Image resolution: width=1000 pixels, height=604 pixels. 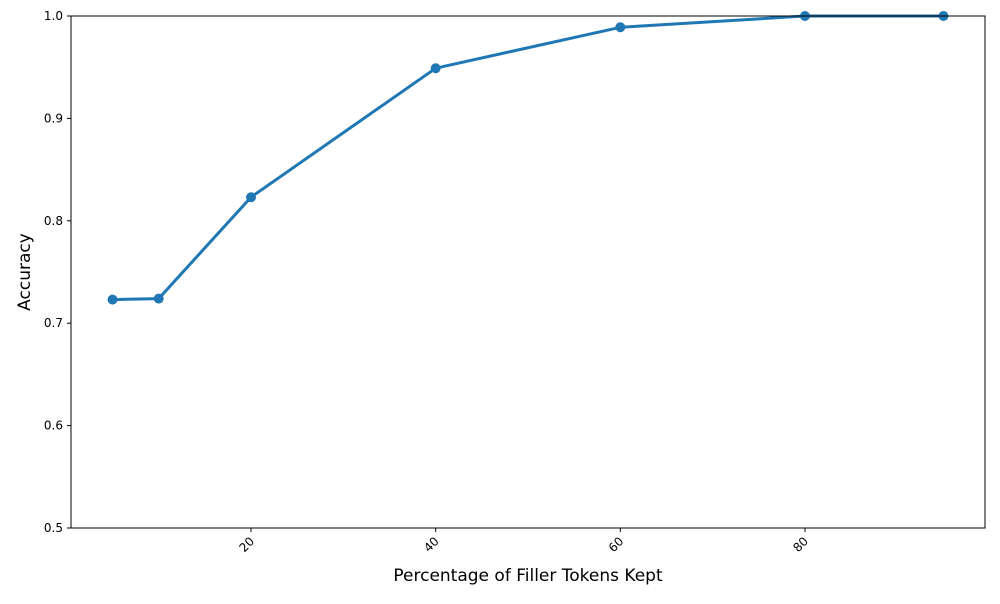 What do you see at coordinates (800, 544) in the screenshot?
I see `x-tick-label: 80` at bounding box center [800, 544].